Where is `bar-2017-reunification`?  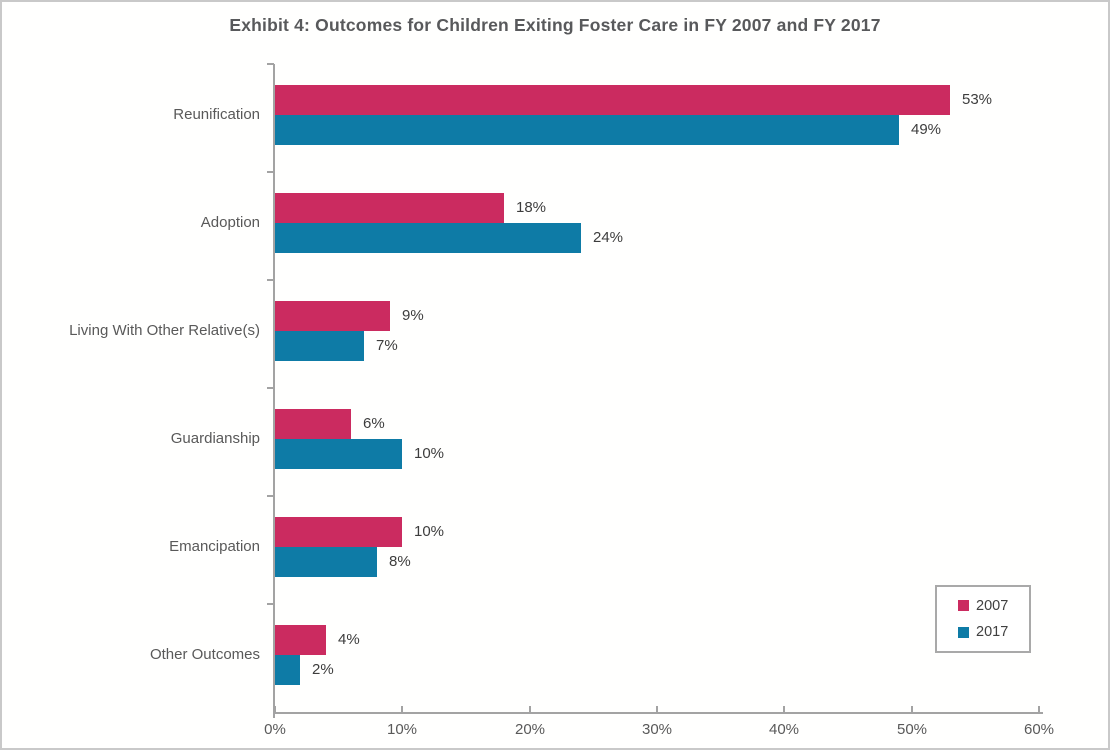
bar-2017-reunification is located at coordinates (587, 130).